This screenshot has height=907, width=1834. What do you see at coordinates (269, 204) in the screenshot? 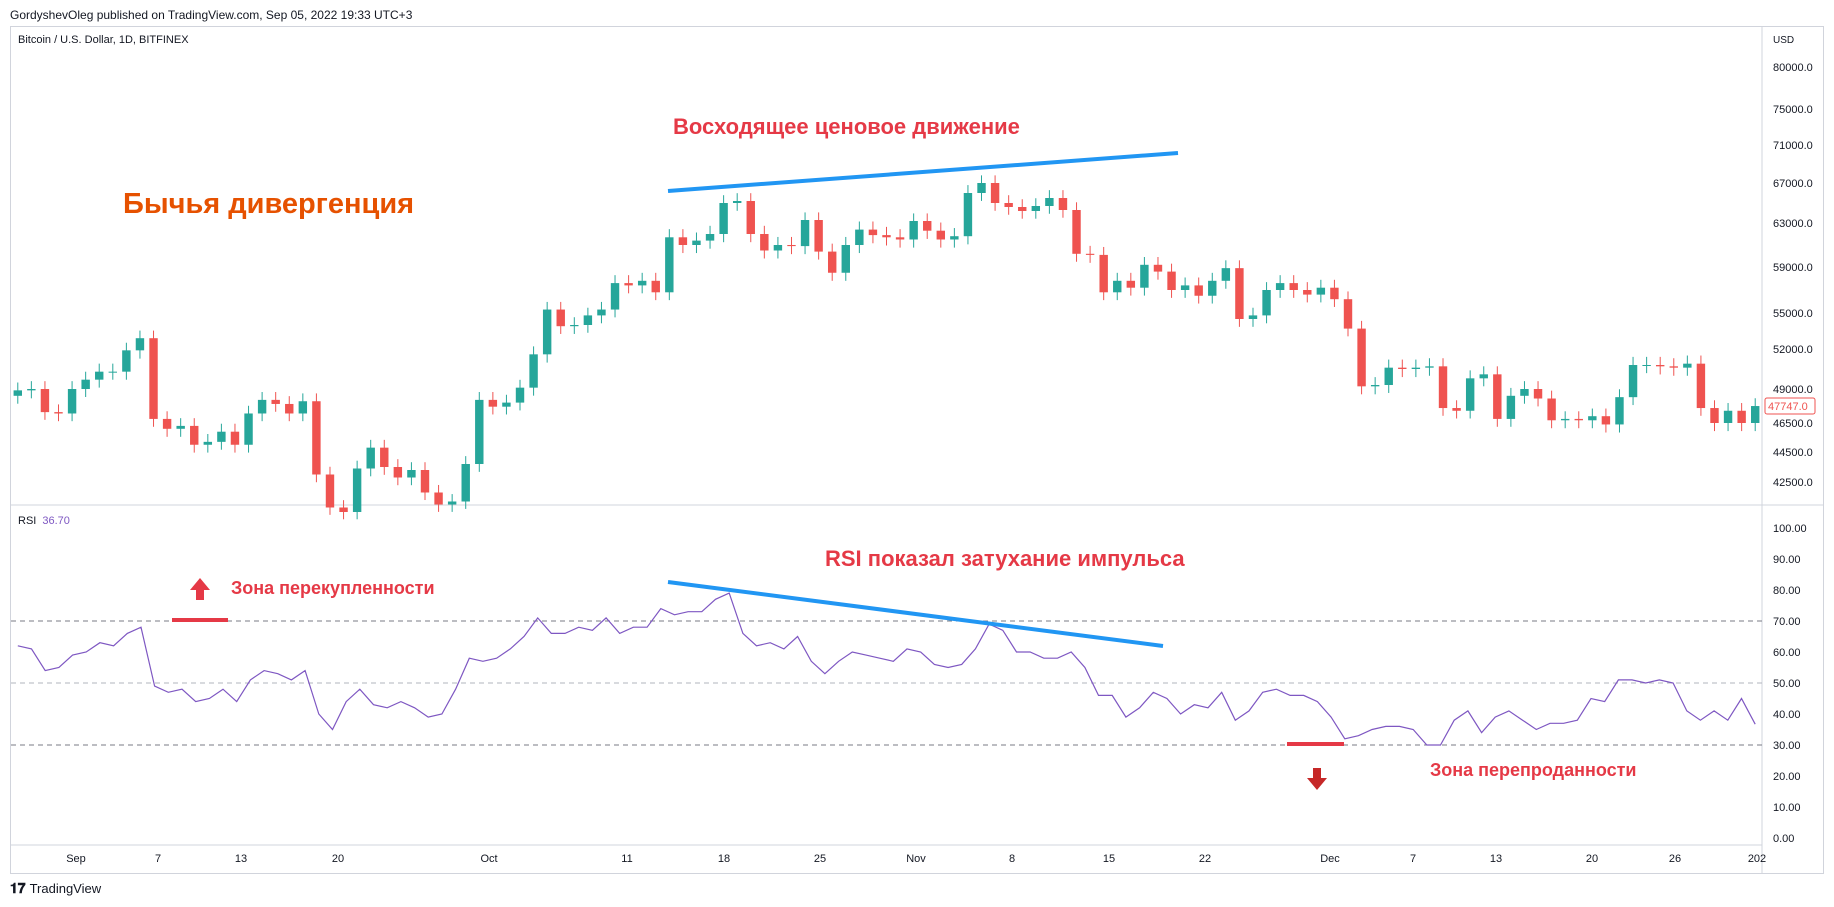
I see `bullish-divergence-label: Бычья дивергенция` at bounding box center [269, 204].